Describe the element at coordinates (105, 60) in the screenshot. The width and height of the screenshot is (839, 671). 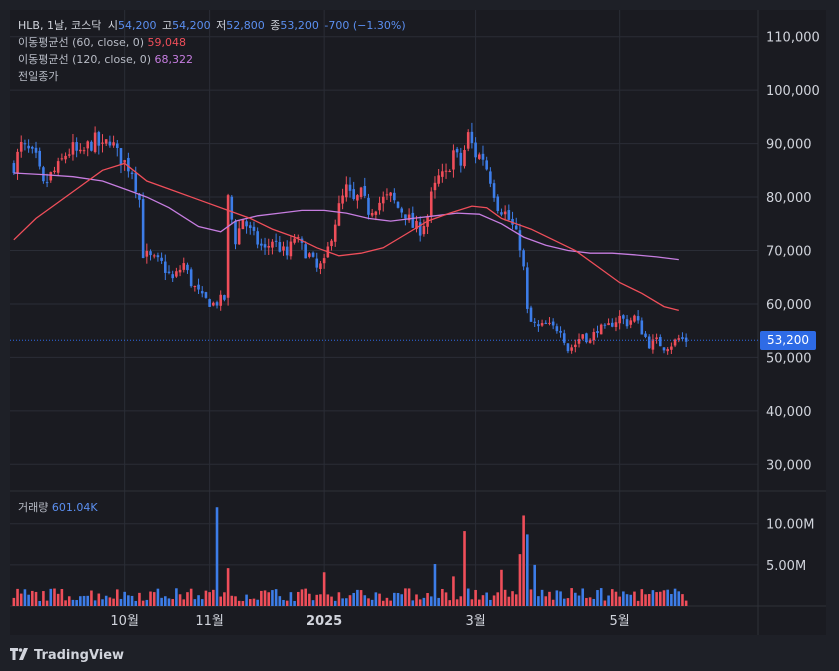
I see `ma120-legend: 이동평균선 (120, close, 0) 68,322` at that location.